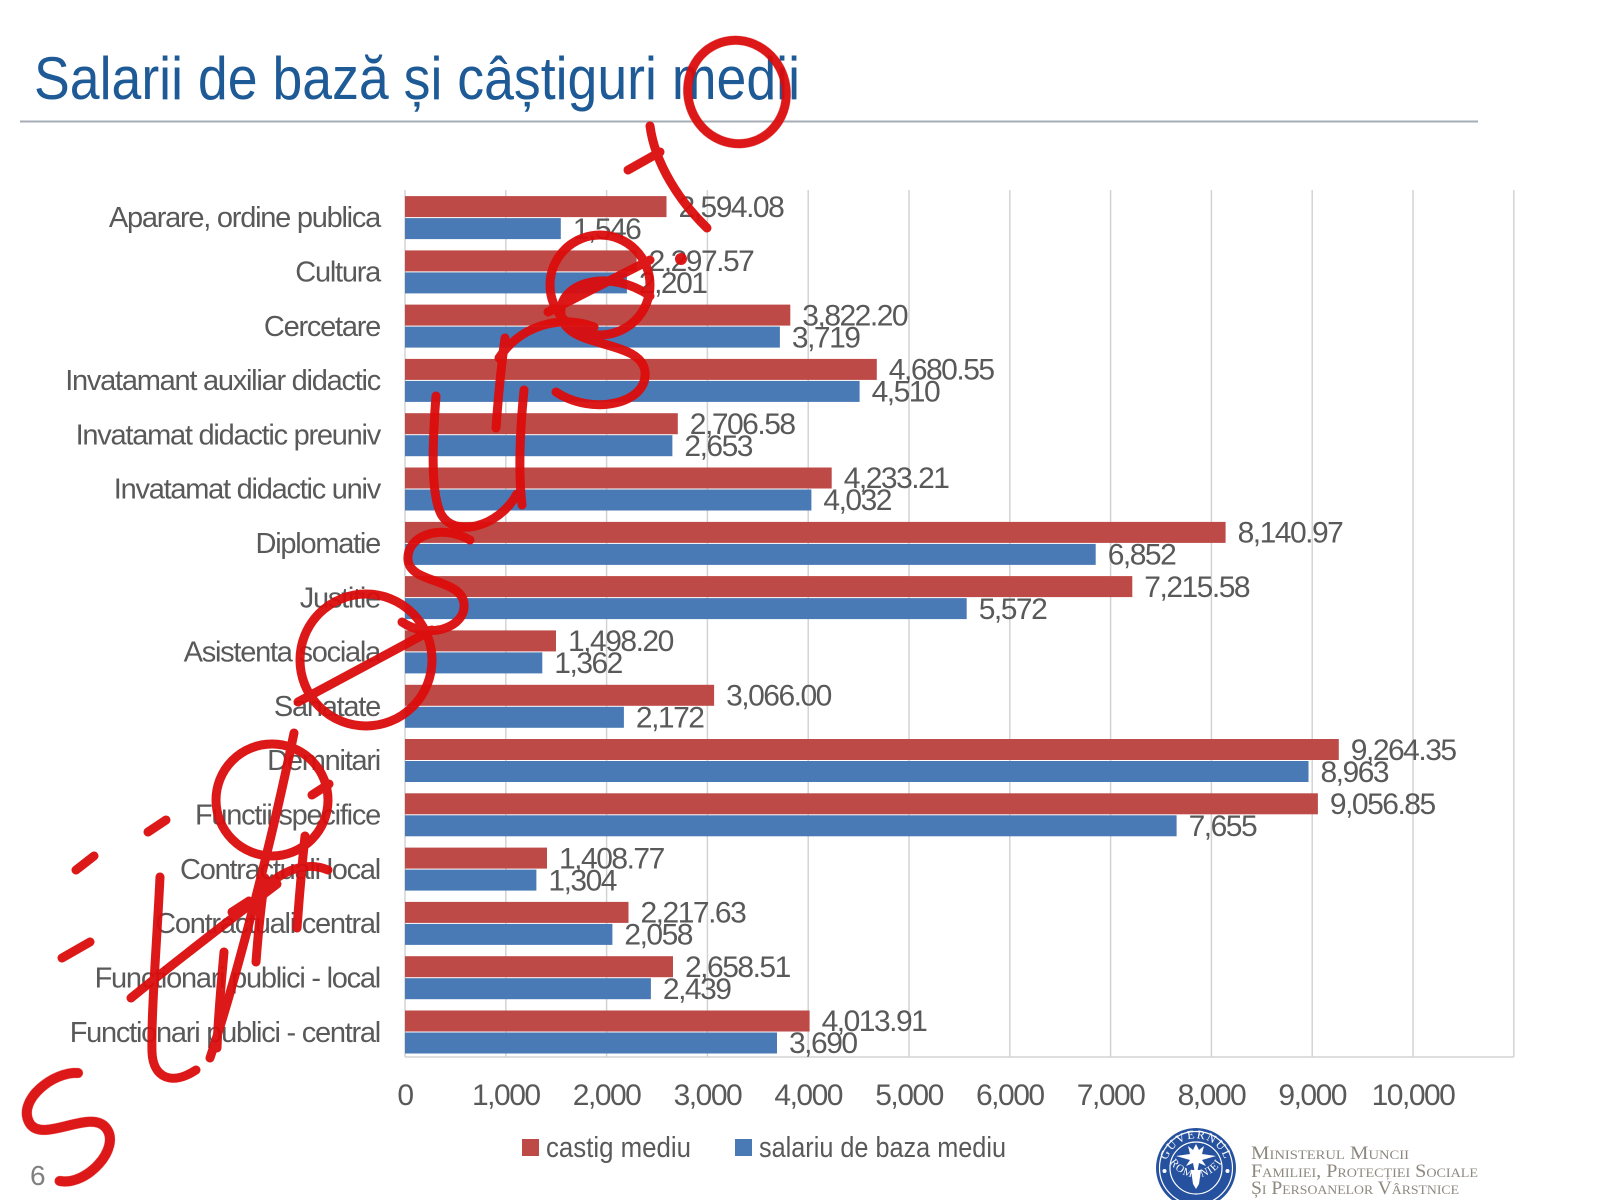 The width and height of the screenshot is (1600, 1200). What do you see at coordinates (223, 381) in the screenshot?
I see `svg-text: Invatamant auxiliar didactic` at bounding box center [223, 381].